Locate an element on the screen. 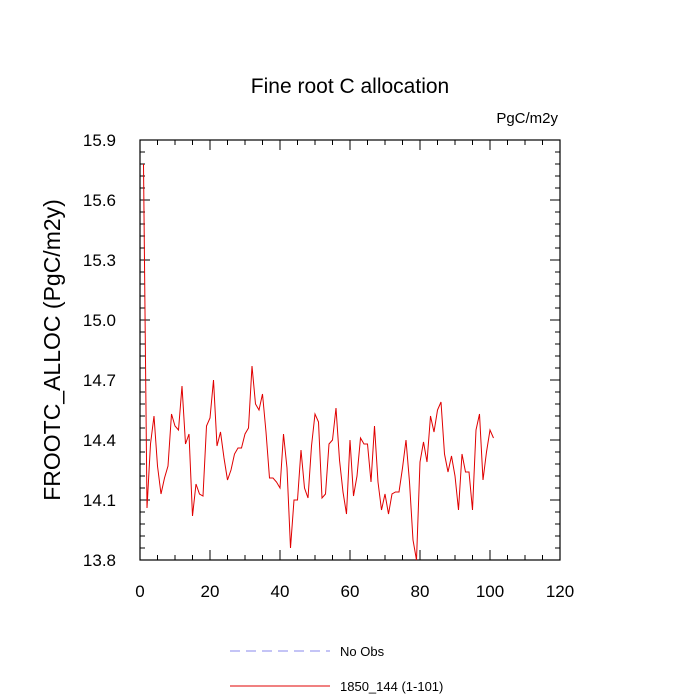 The height and width of the screenshot is (700, 700). y-tick-label: 13.8 is located at coordinates (99, 560).